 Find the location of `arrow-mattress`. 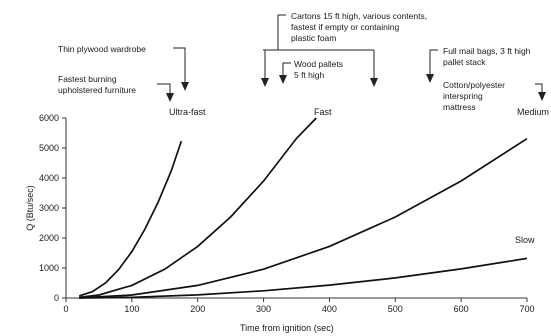

arrow-mattress is located at coordinates (542, 96).